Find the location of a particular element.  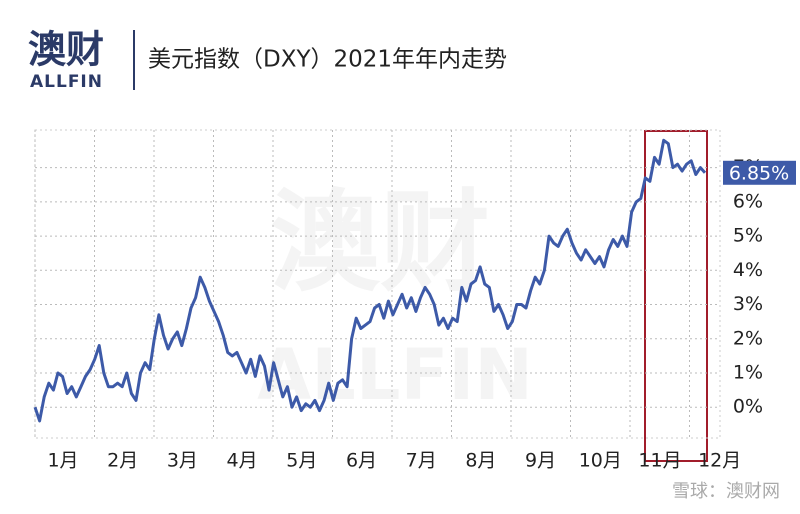

x-tick-label: 11月 is located at coordinates (659, 461).